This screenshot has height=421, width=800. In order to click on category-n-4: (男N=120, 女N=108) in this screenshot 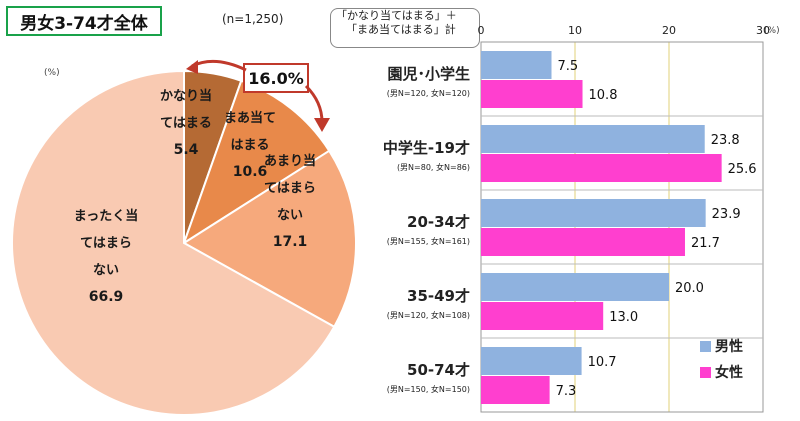, I will do `click(428, 315)`.